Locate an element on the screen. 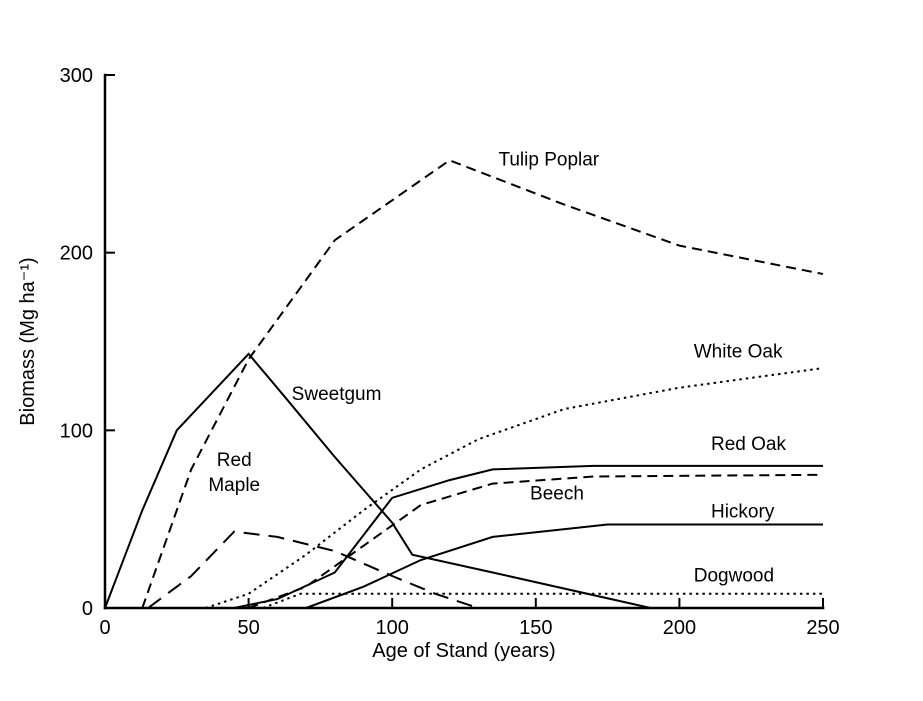 This screenshot has width=923, height=701. y-axis-label: Biomass (Mg ha⁻¹) is located at coordinates (28, 341).